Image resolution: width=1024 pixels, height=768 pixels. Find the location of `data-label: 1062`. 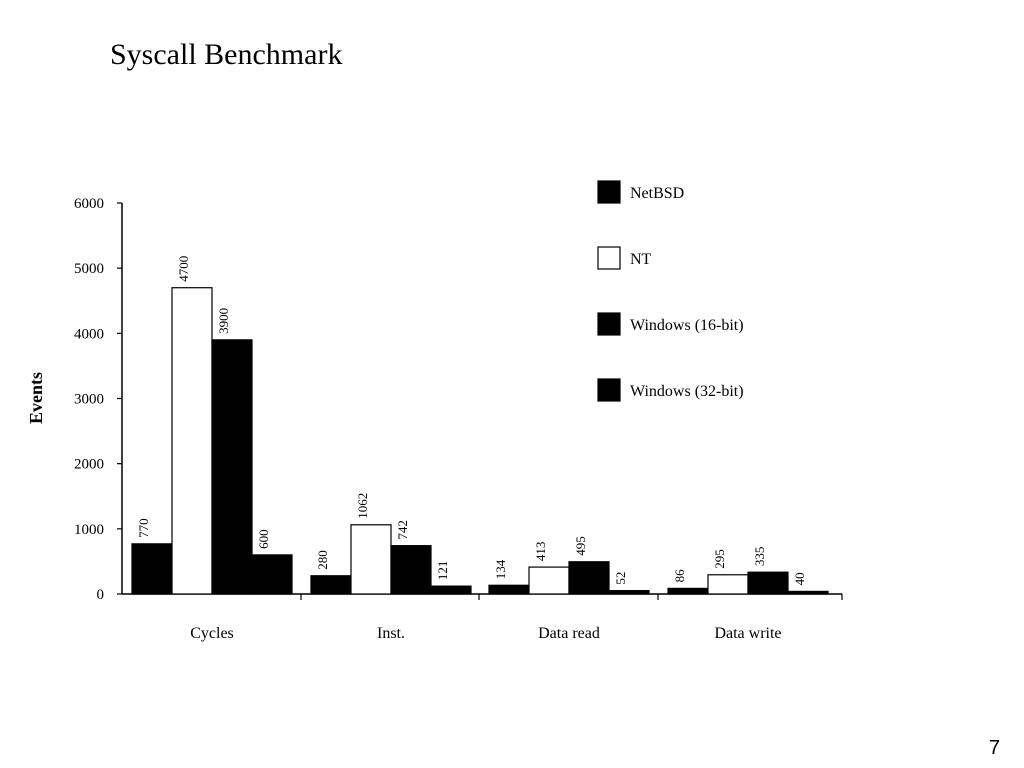

data-label: 1062 is located at coordinates (362, 506).